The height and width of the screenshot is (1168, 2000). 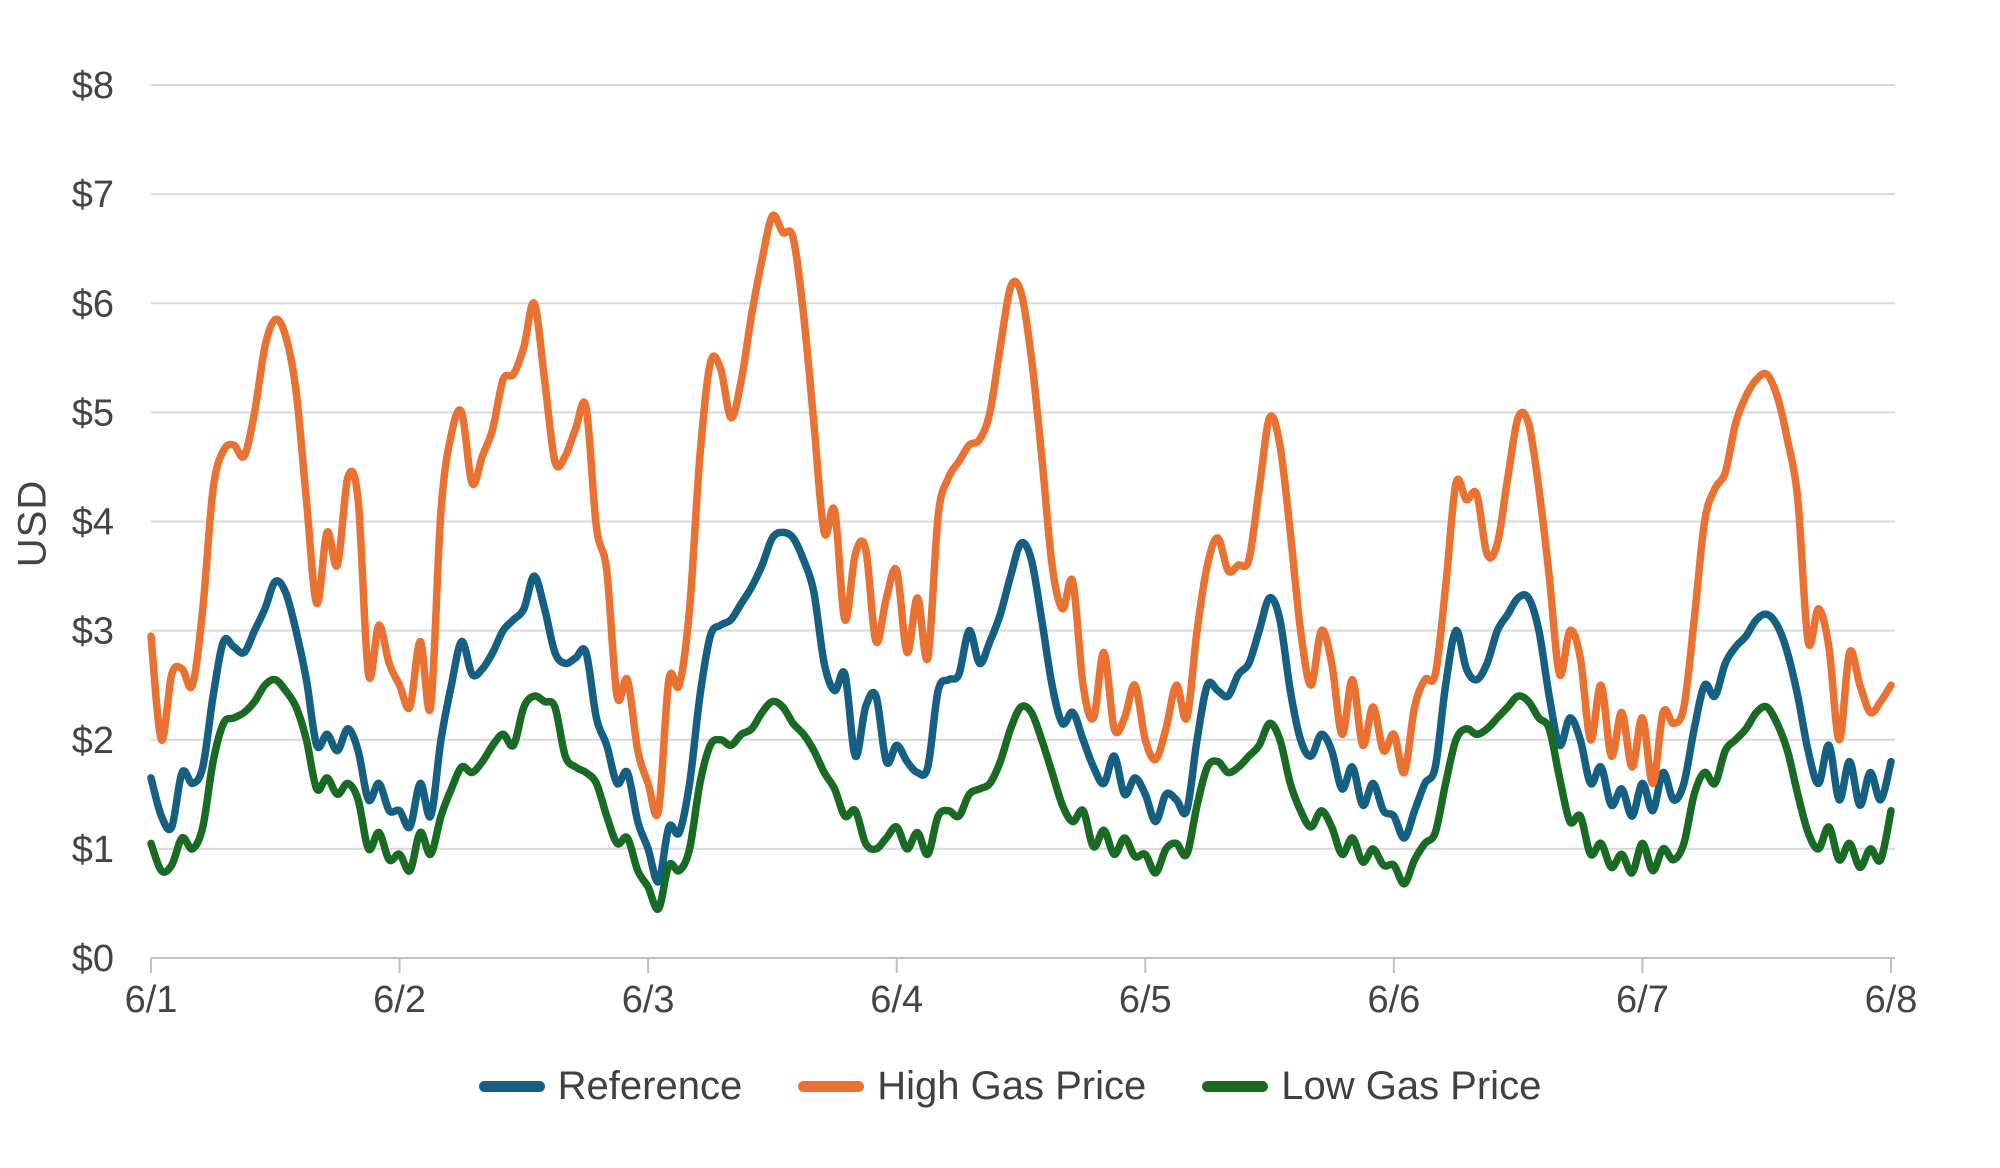 What do you see at coordinates (93, 959) in the screenshot?
I see `y-tick-label: $0` at bounding box center [93, 959].